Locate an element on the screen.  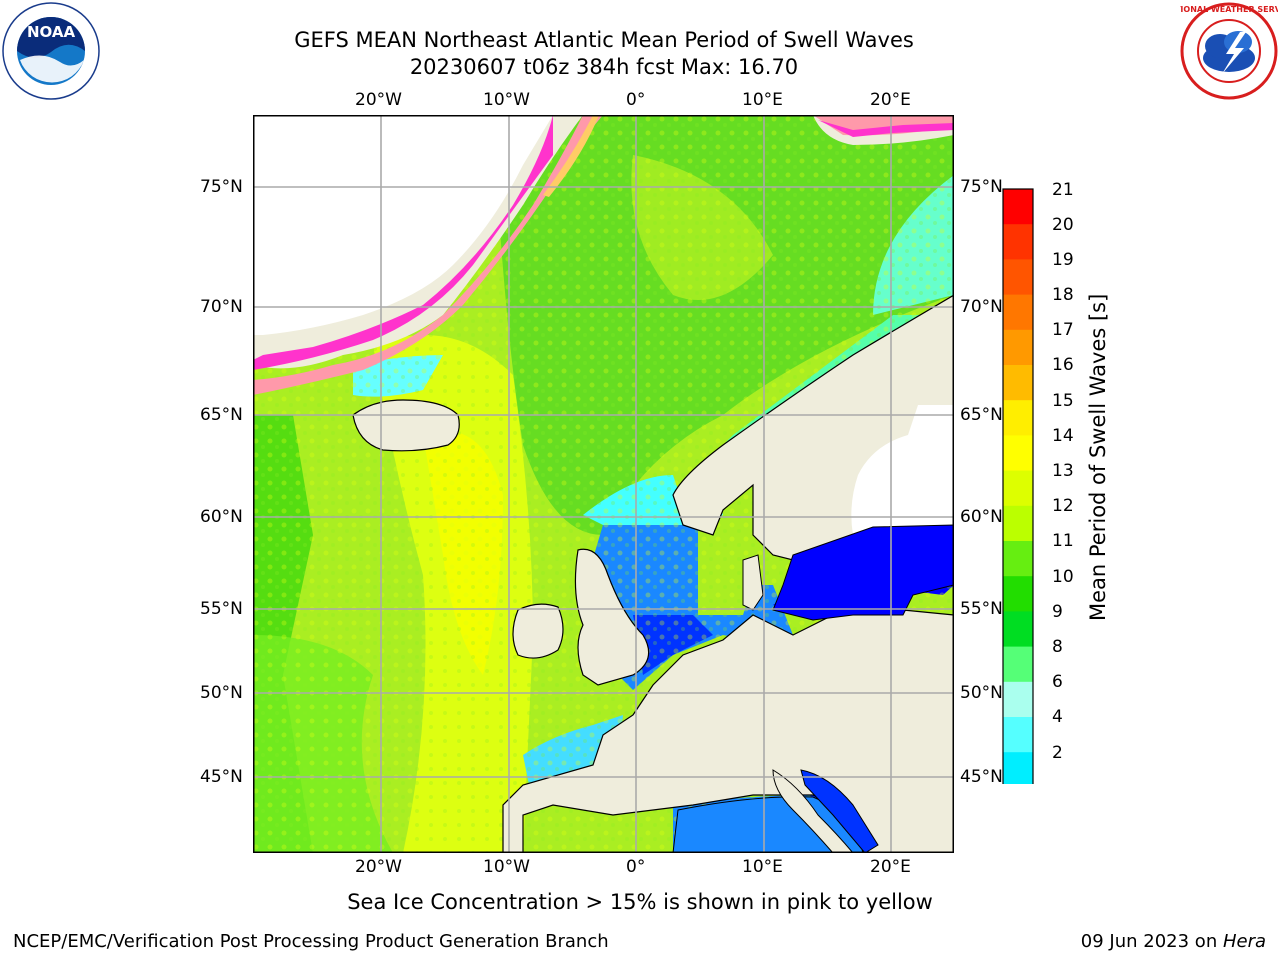
colorbar-tick-12: 12 is located at coordinates (1063, 506).